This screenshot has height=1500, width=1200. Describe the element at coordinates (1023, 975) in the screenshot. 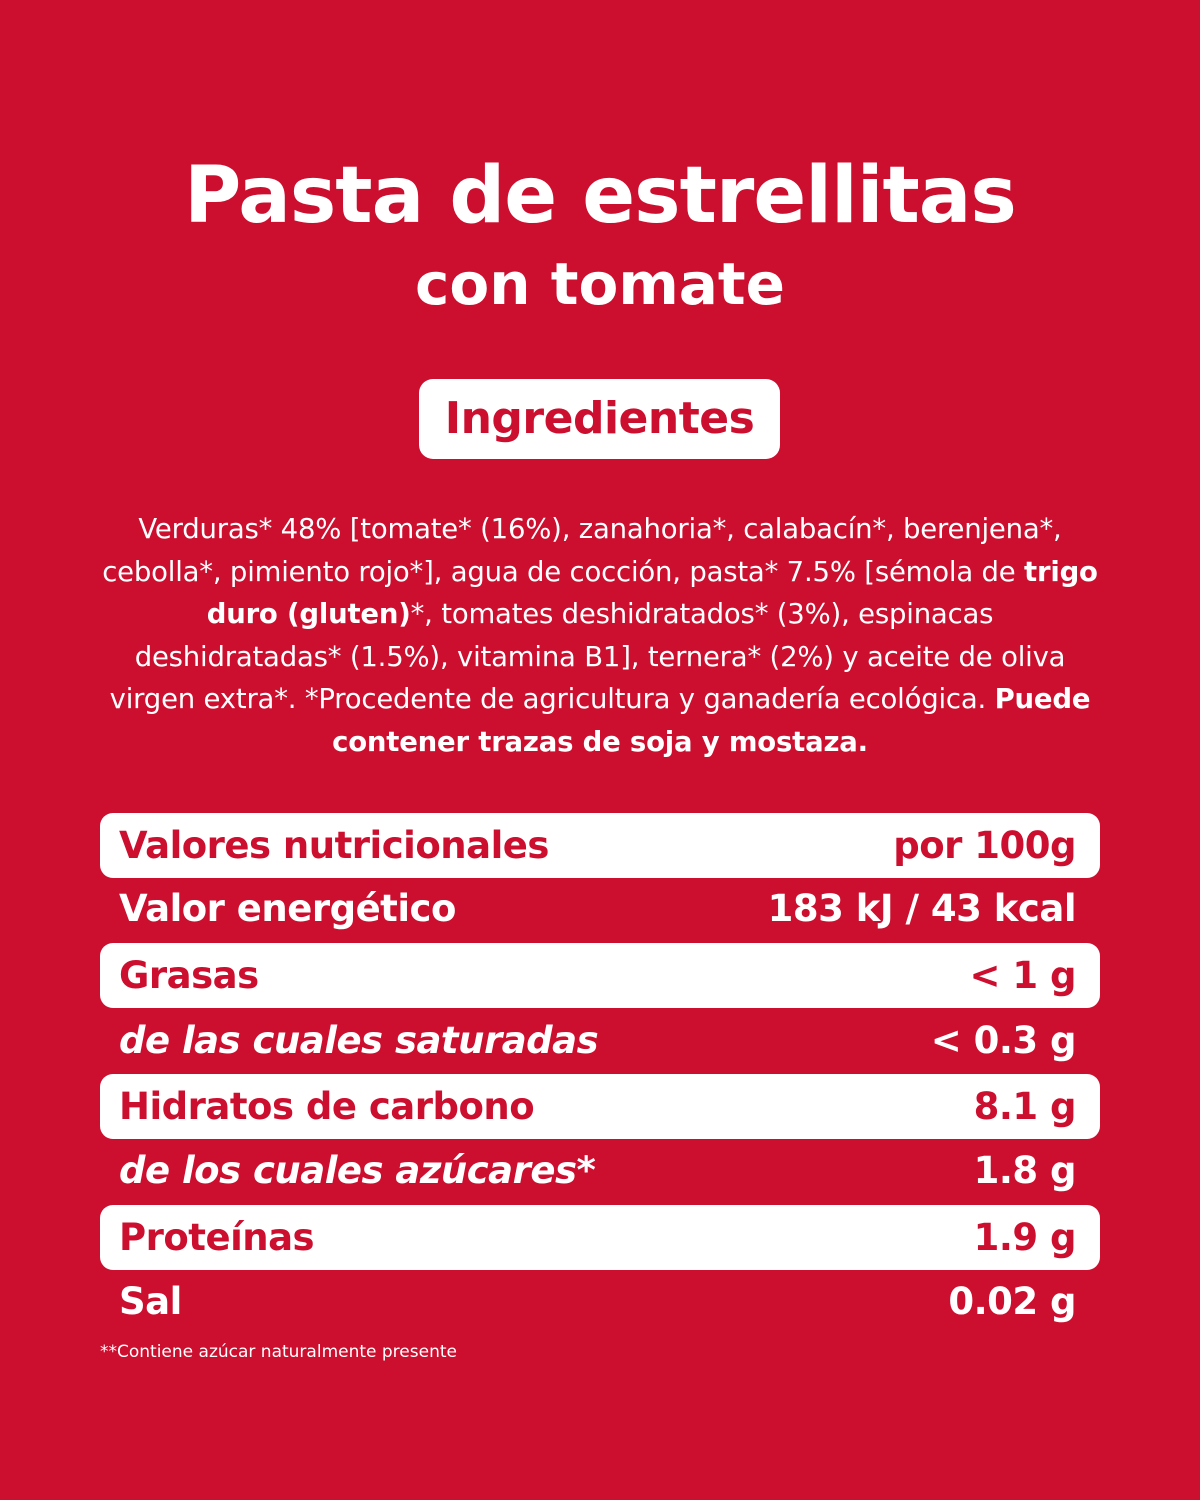

I see `nutrition-row-value: < 1 g` at that location.